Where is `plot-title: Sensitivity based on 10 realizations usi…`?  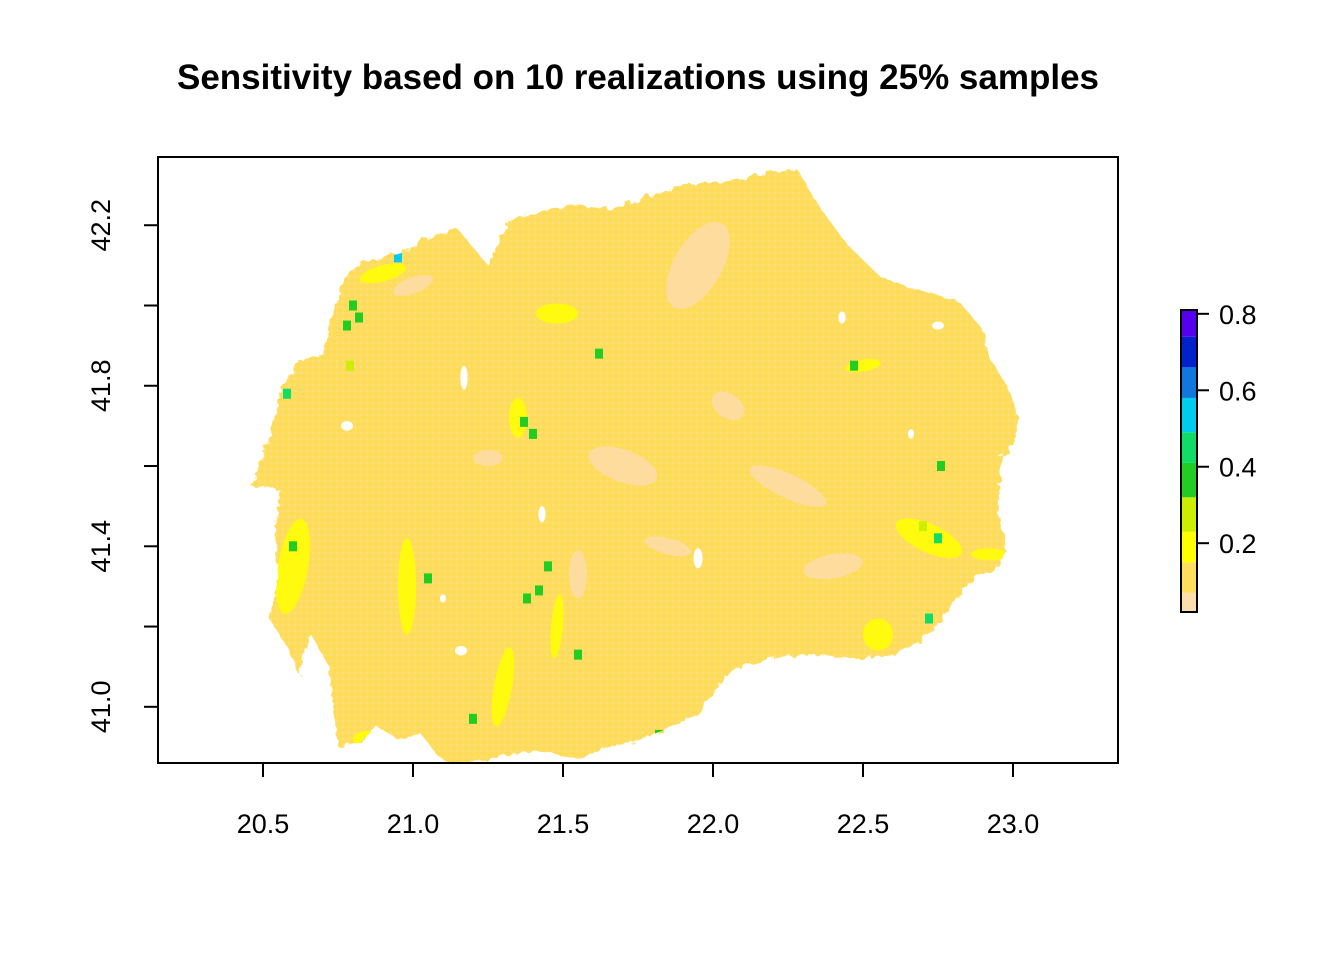
plot-title: Sensitivity based on 10 realizations usi… is located at coordinates (637, 77).